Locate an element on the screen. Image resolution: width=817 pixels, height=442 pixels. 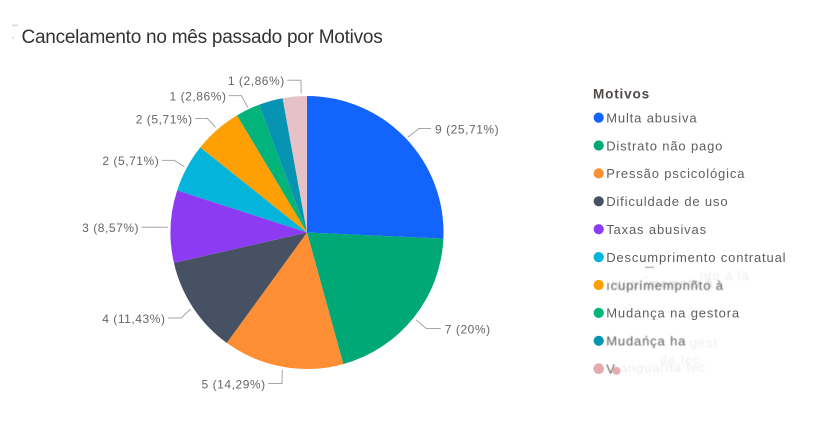
svg-text: 3 (8,57%) is located at coordinates (110, 228).